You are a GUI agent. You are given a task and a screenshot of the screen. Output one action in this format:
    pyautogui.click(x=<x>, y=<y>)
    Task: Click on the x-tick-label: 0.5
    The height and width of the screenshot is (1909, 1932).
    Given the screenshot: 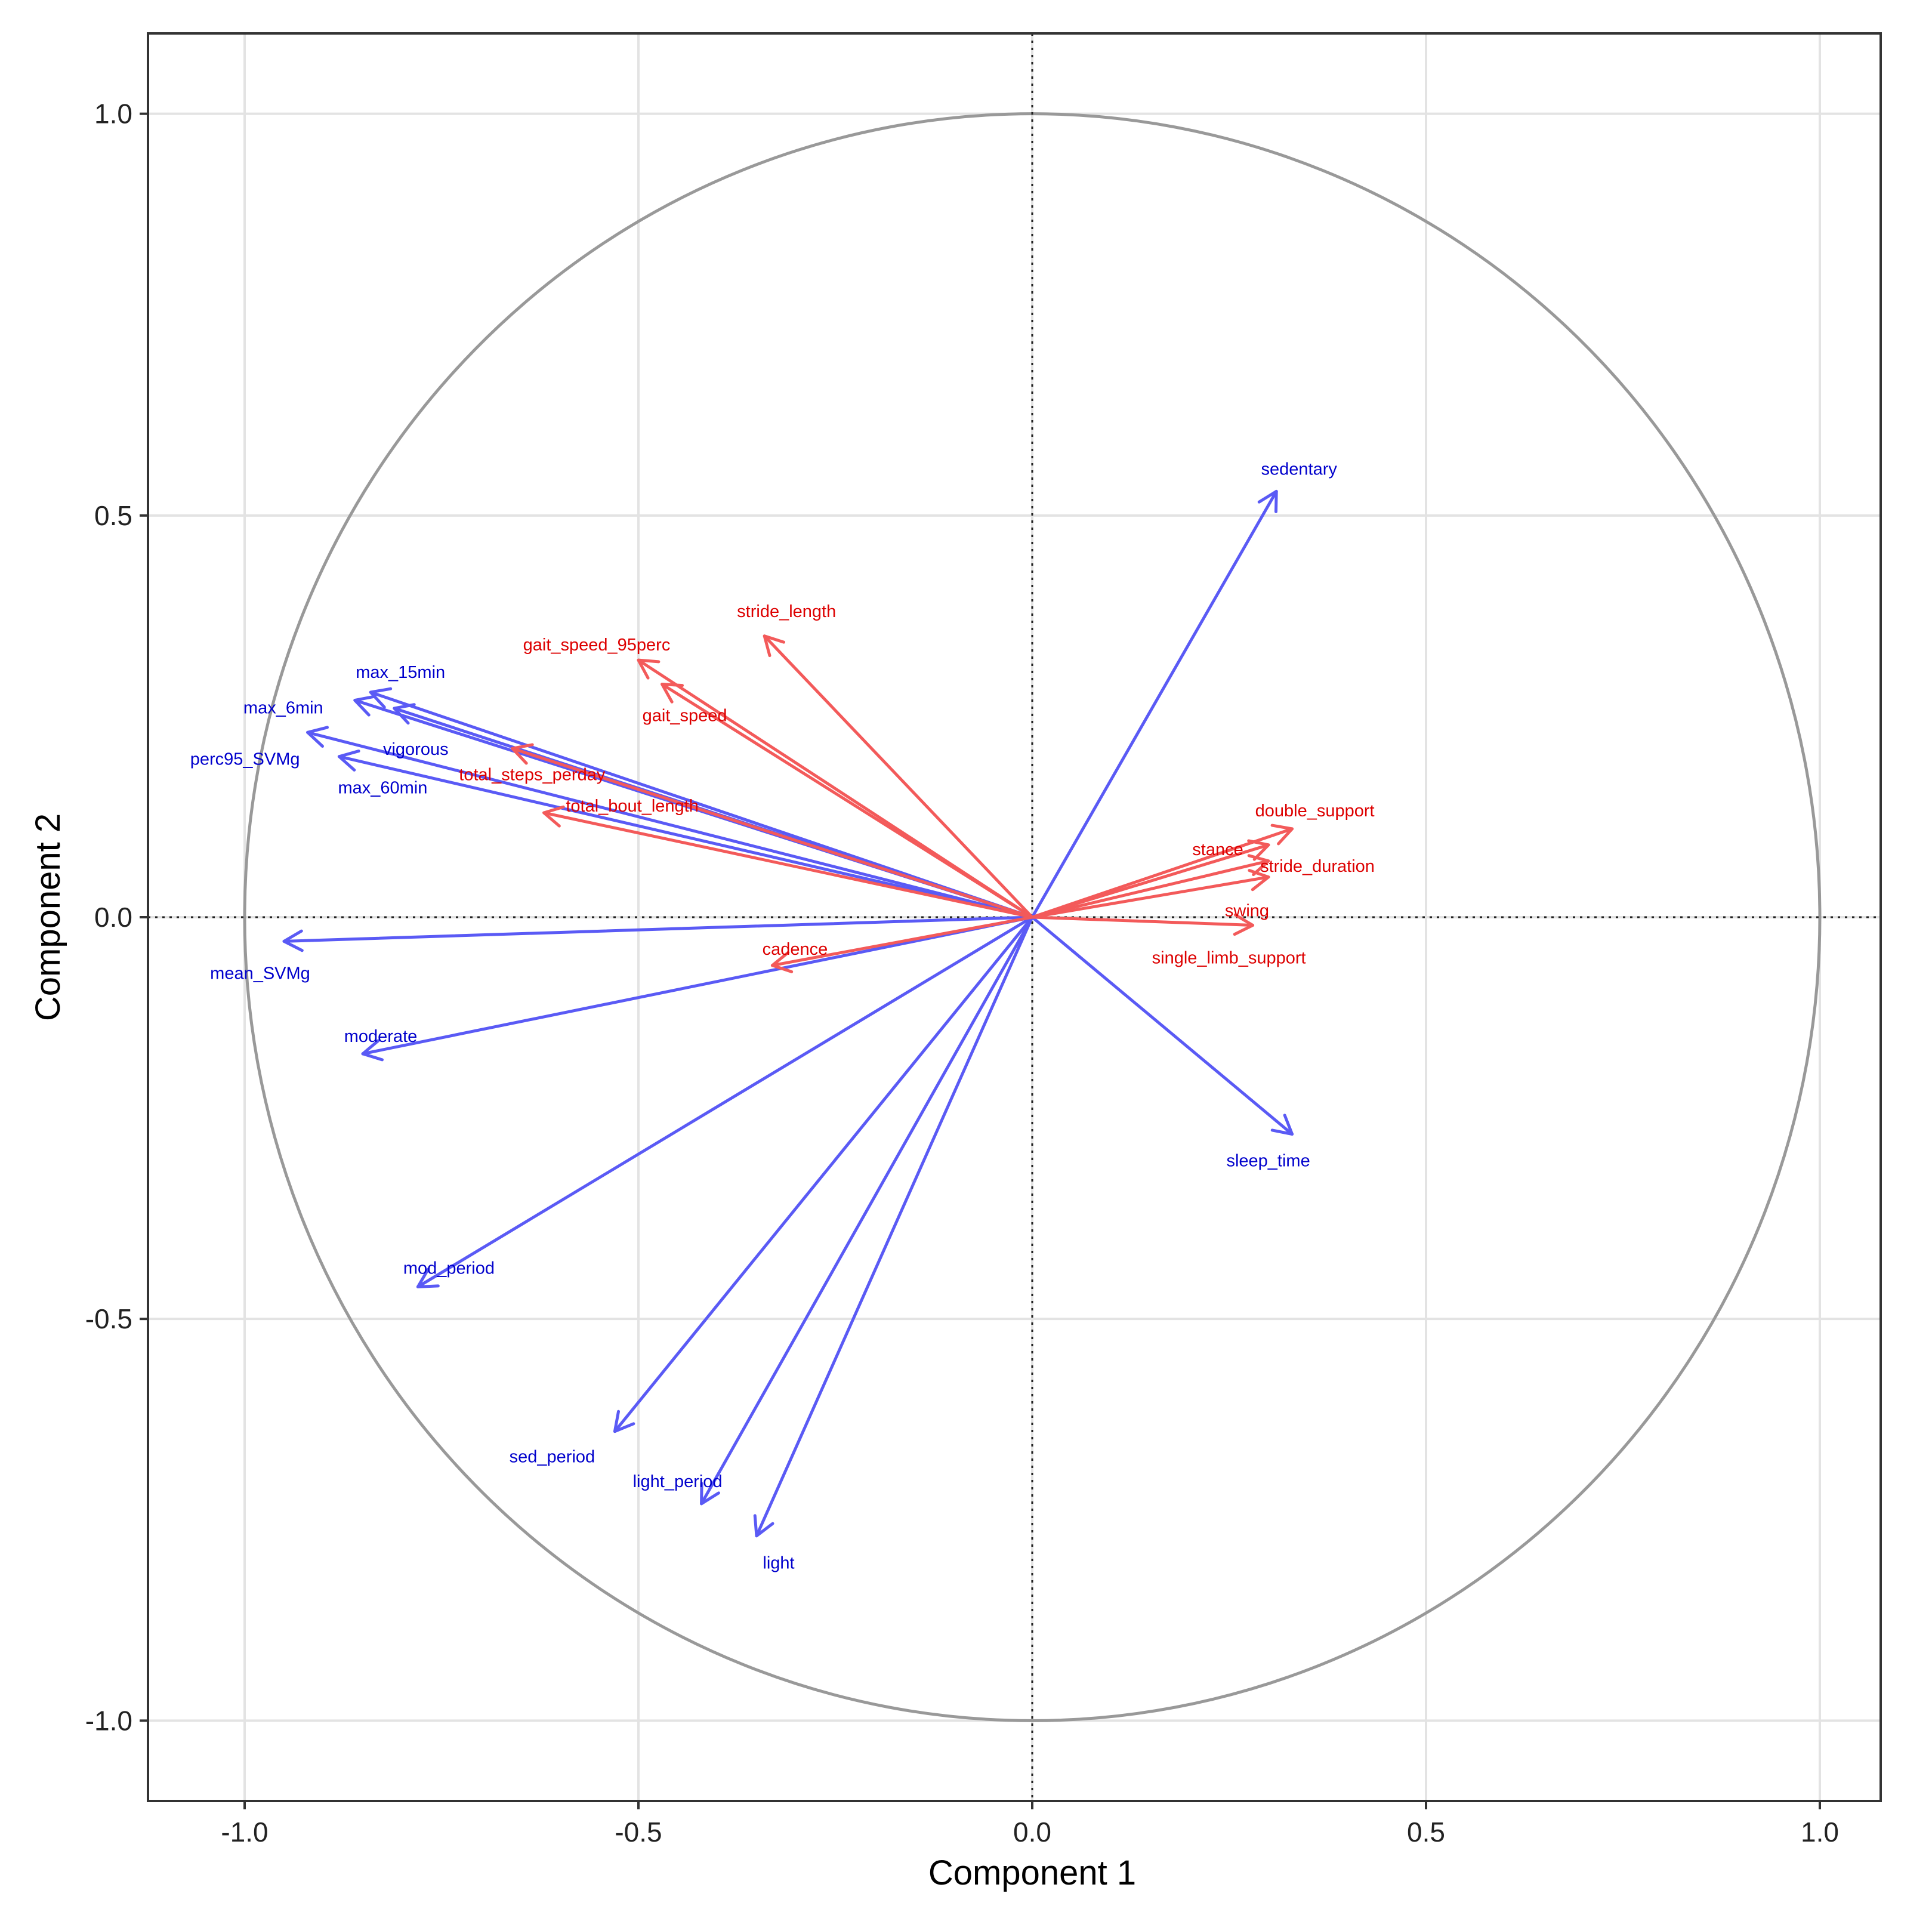 What is the action you would take?
    pyautogui.click(x=1426, y=1832)
    